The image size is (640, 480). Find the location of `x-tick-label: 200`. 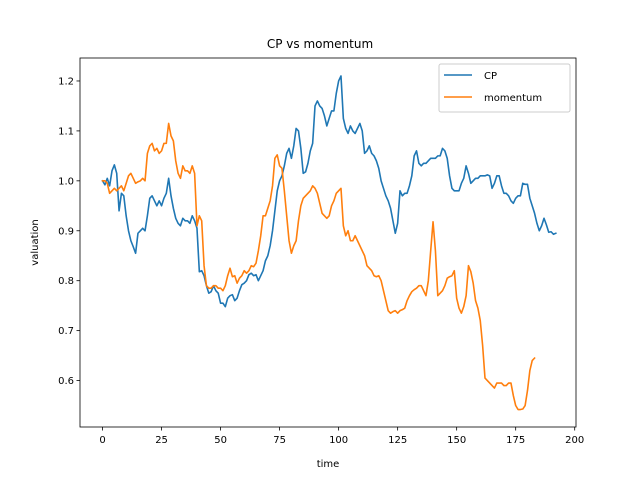

x-tick-label: 200 is located at coordinates (574, 440).